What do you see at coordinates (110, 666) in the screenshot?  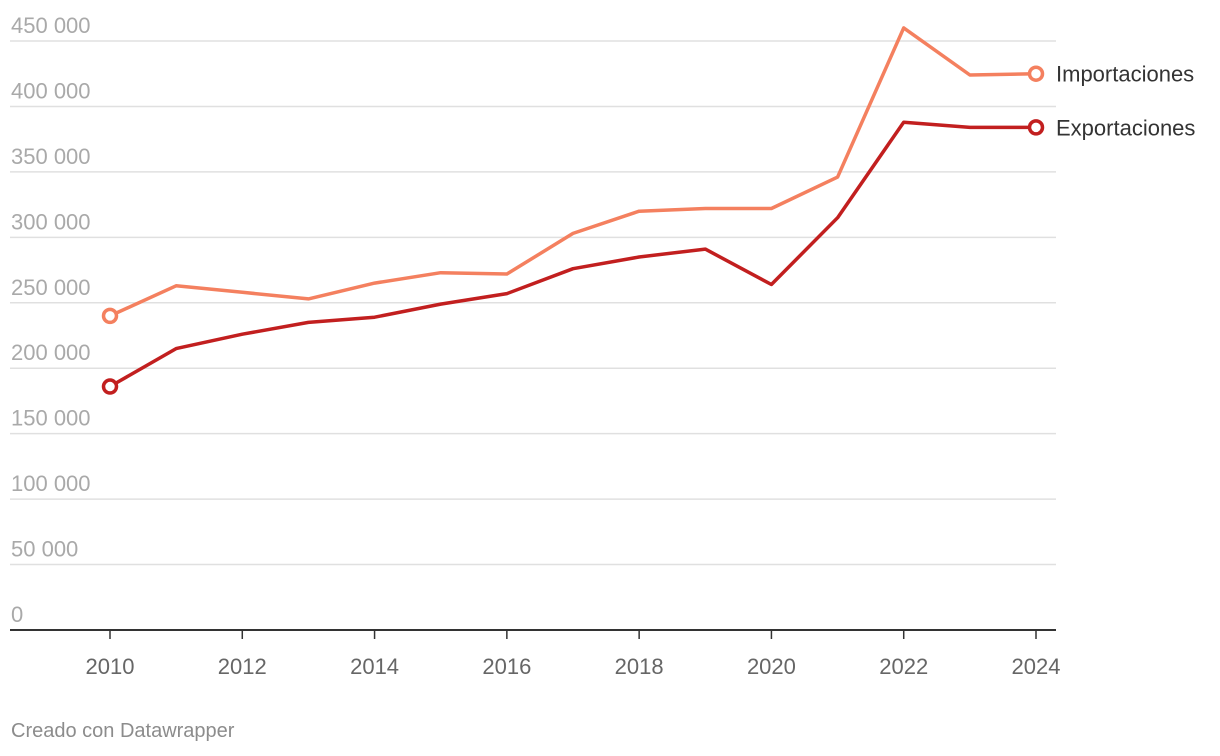 I see `x-tick-label: 2010` at bounding box center [110, 666].